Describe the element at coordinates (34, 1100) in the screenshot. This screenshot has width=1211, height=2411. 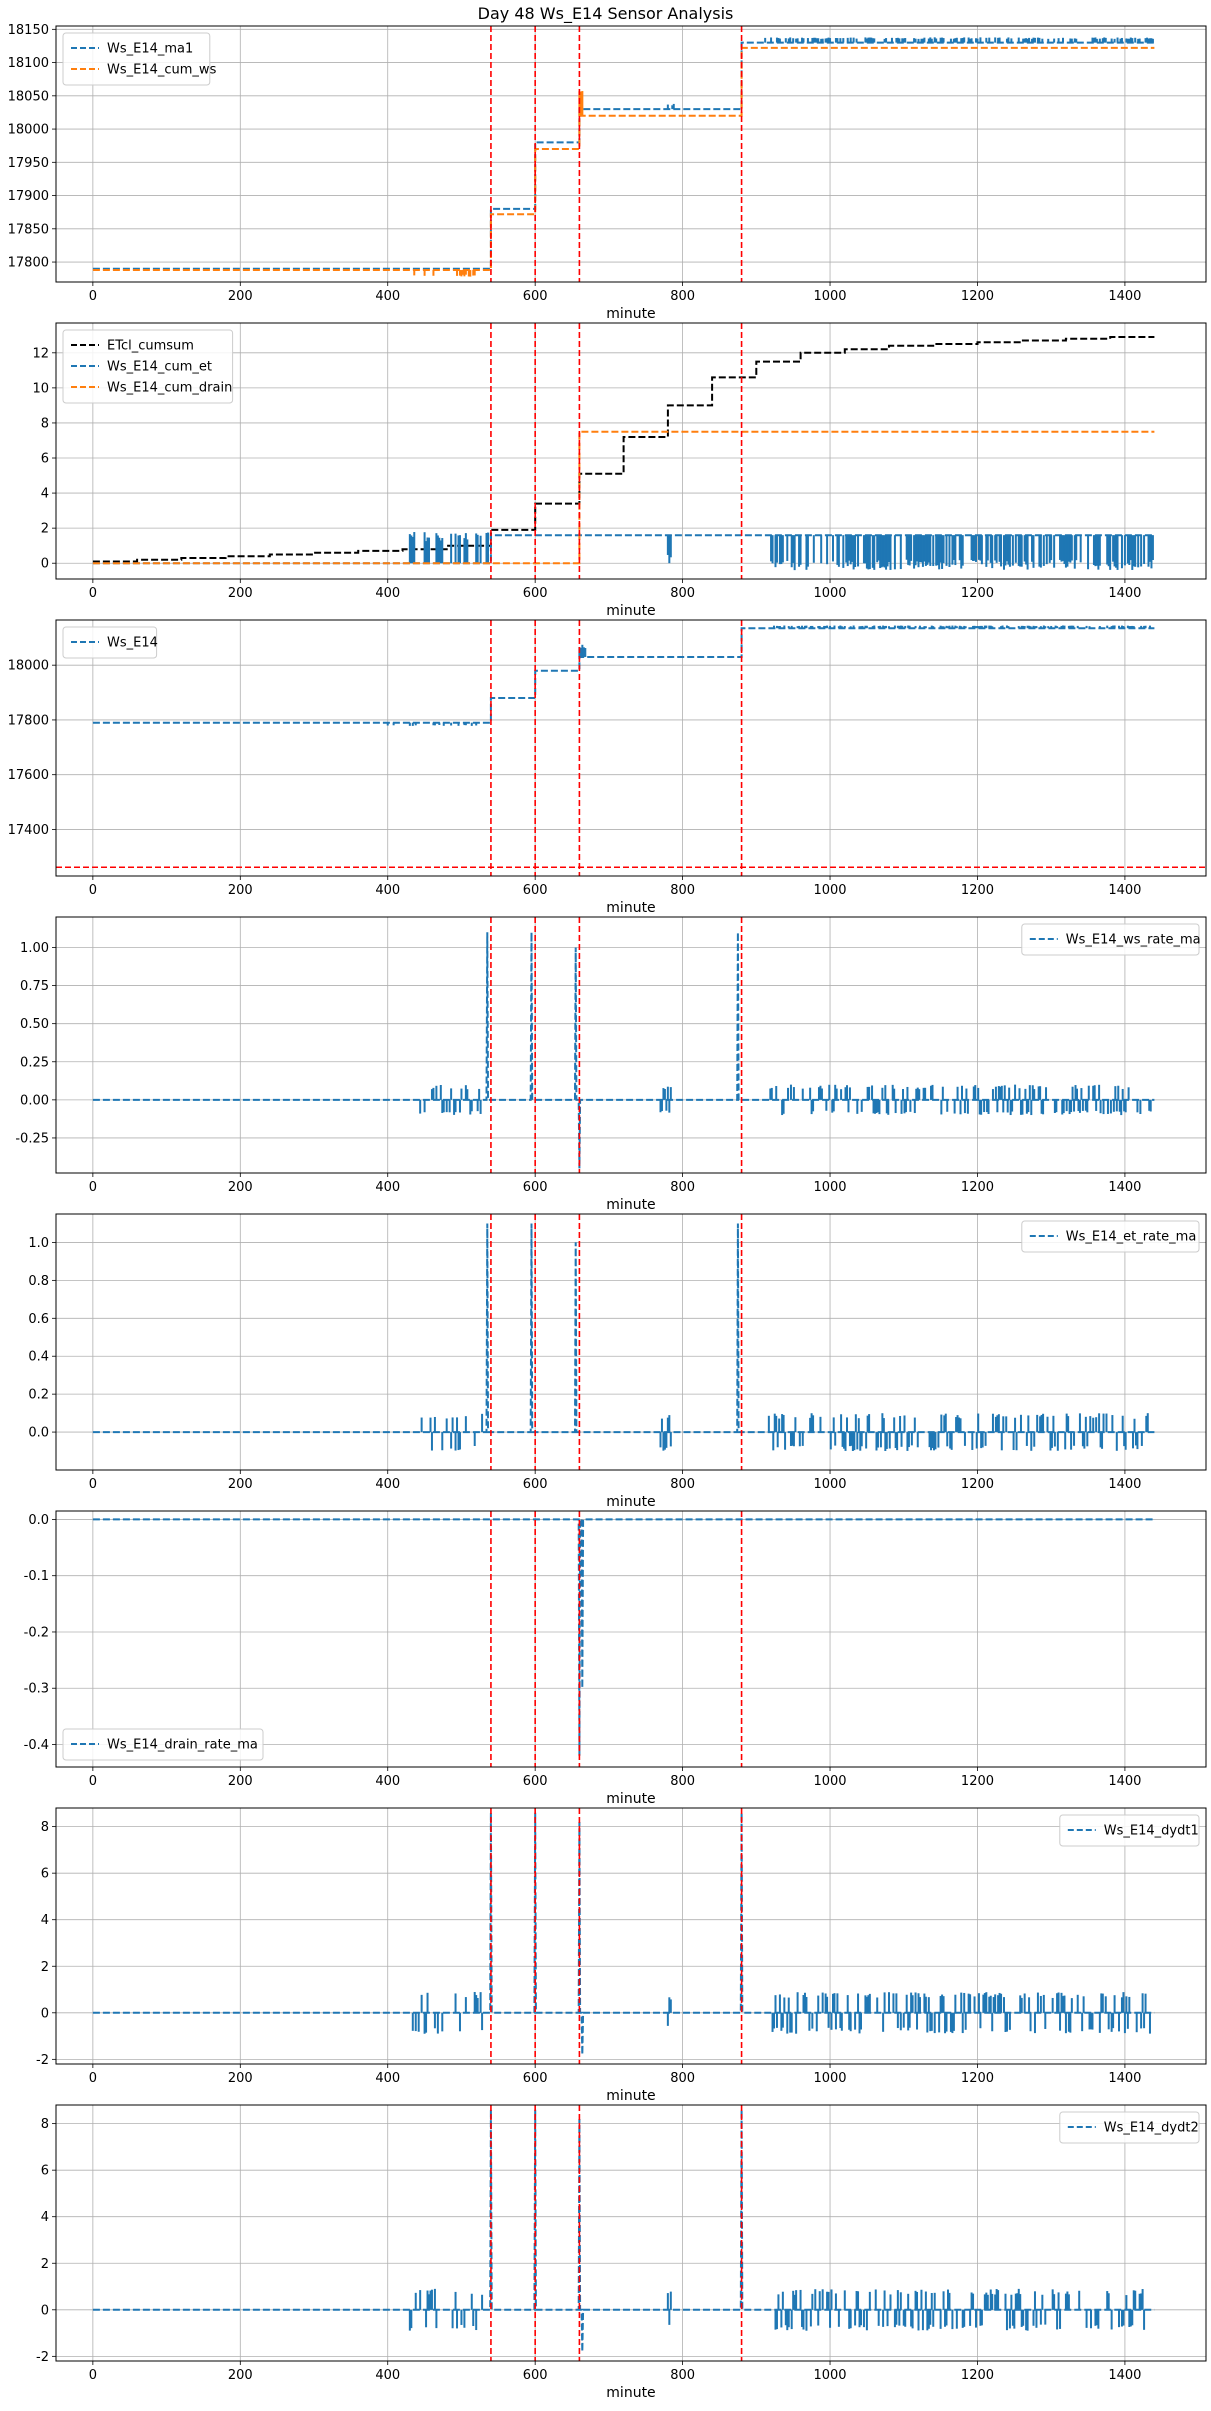
I see `y-tick-label: 0.00` at that location.